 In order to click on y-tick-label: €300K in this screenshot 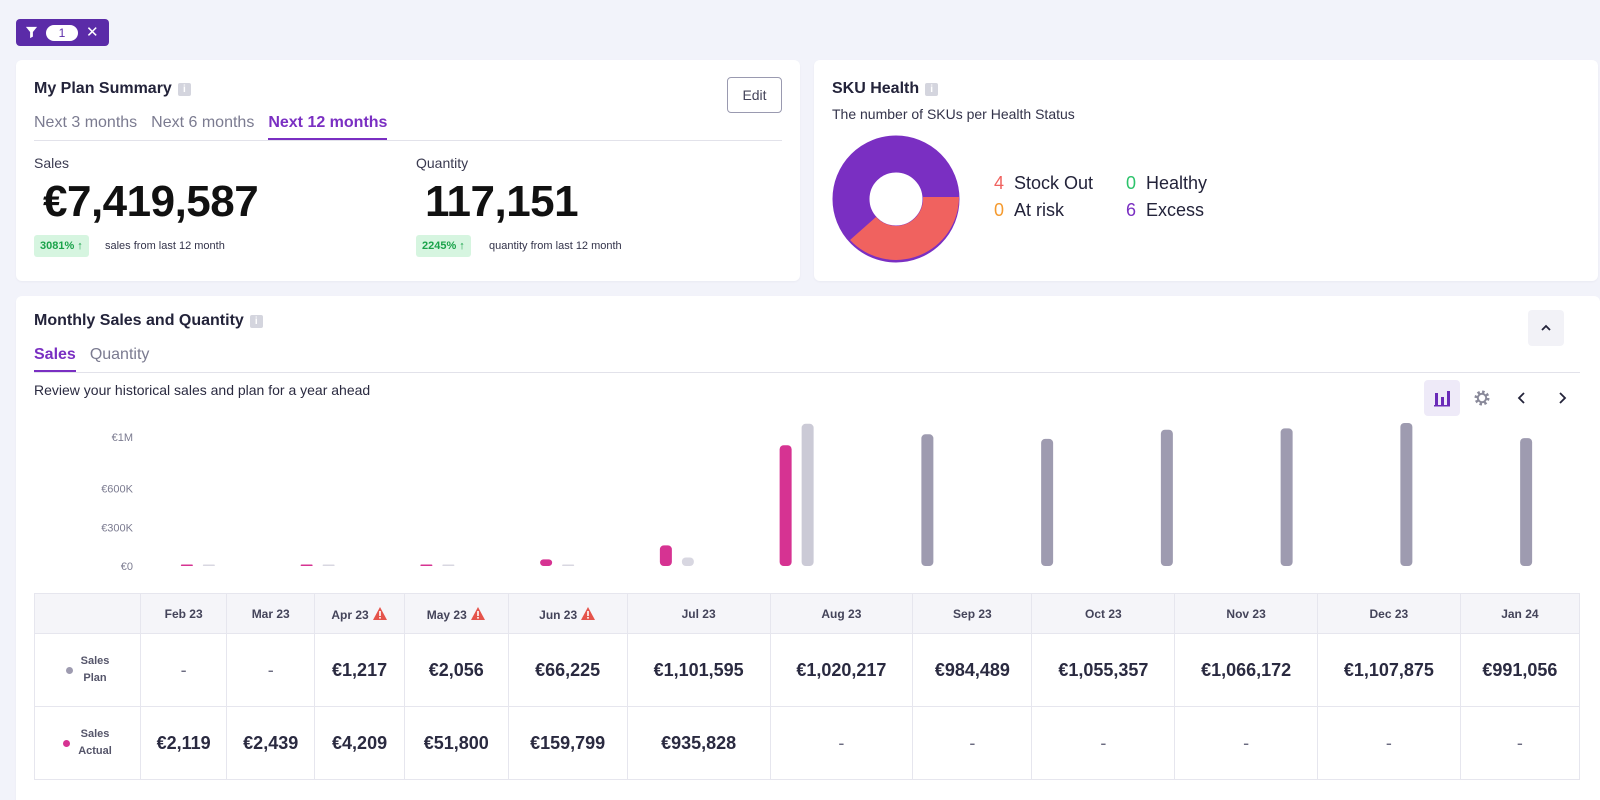, I will do `click(117, 528)`.